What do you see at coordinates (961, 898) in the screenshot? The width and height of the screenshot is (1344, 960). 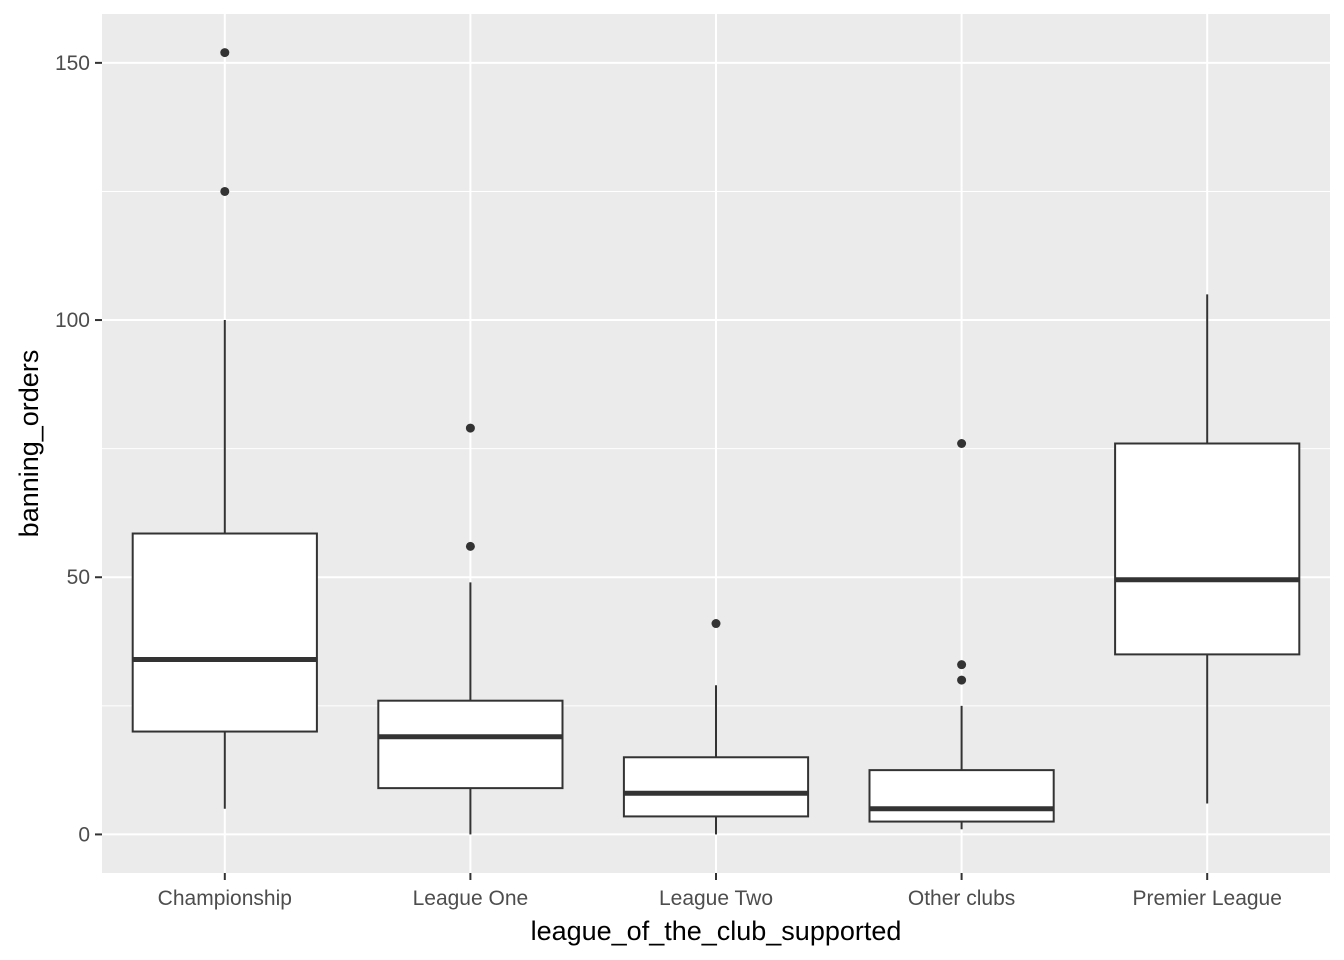 I see `x-tick-label: Other clubs` at bounding box center [961, 898].